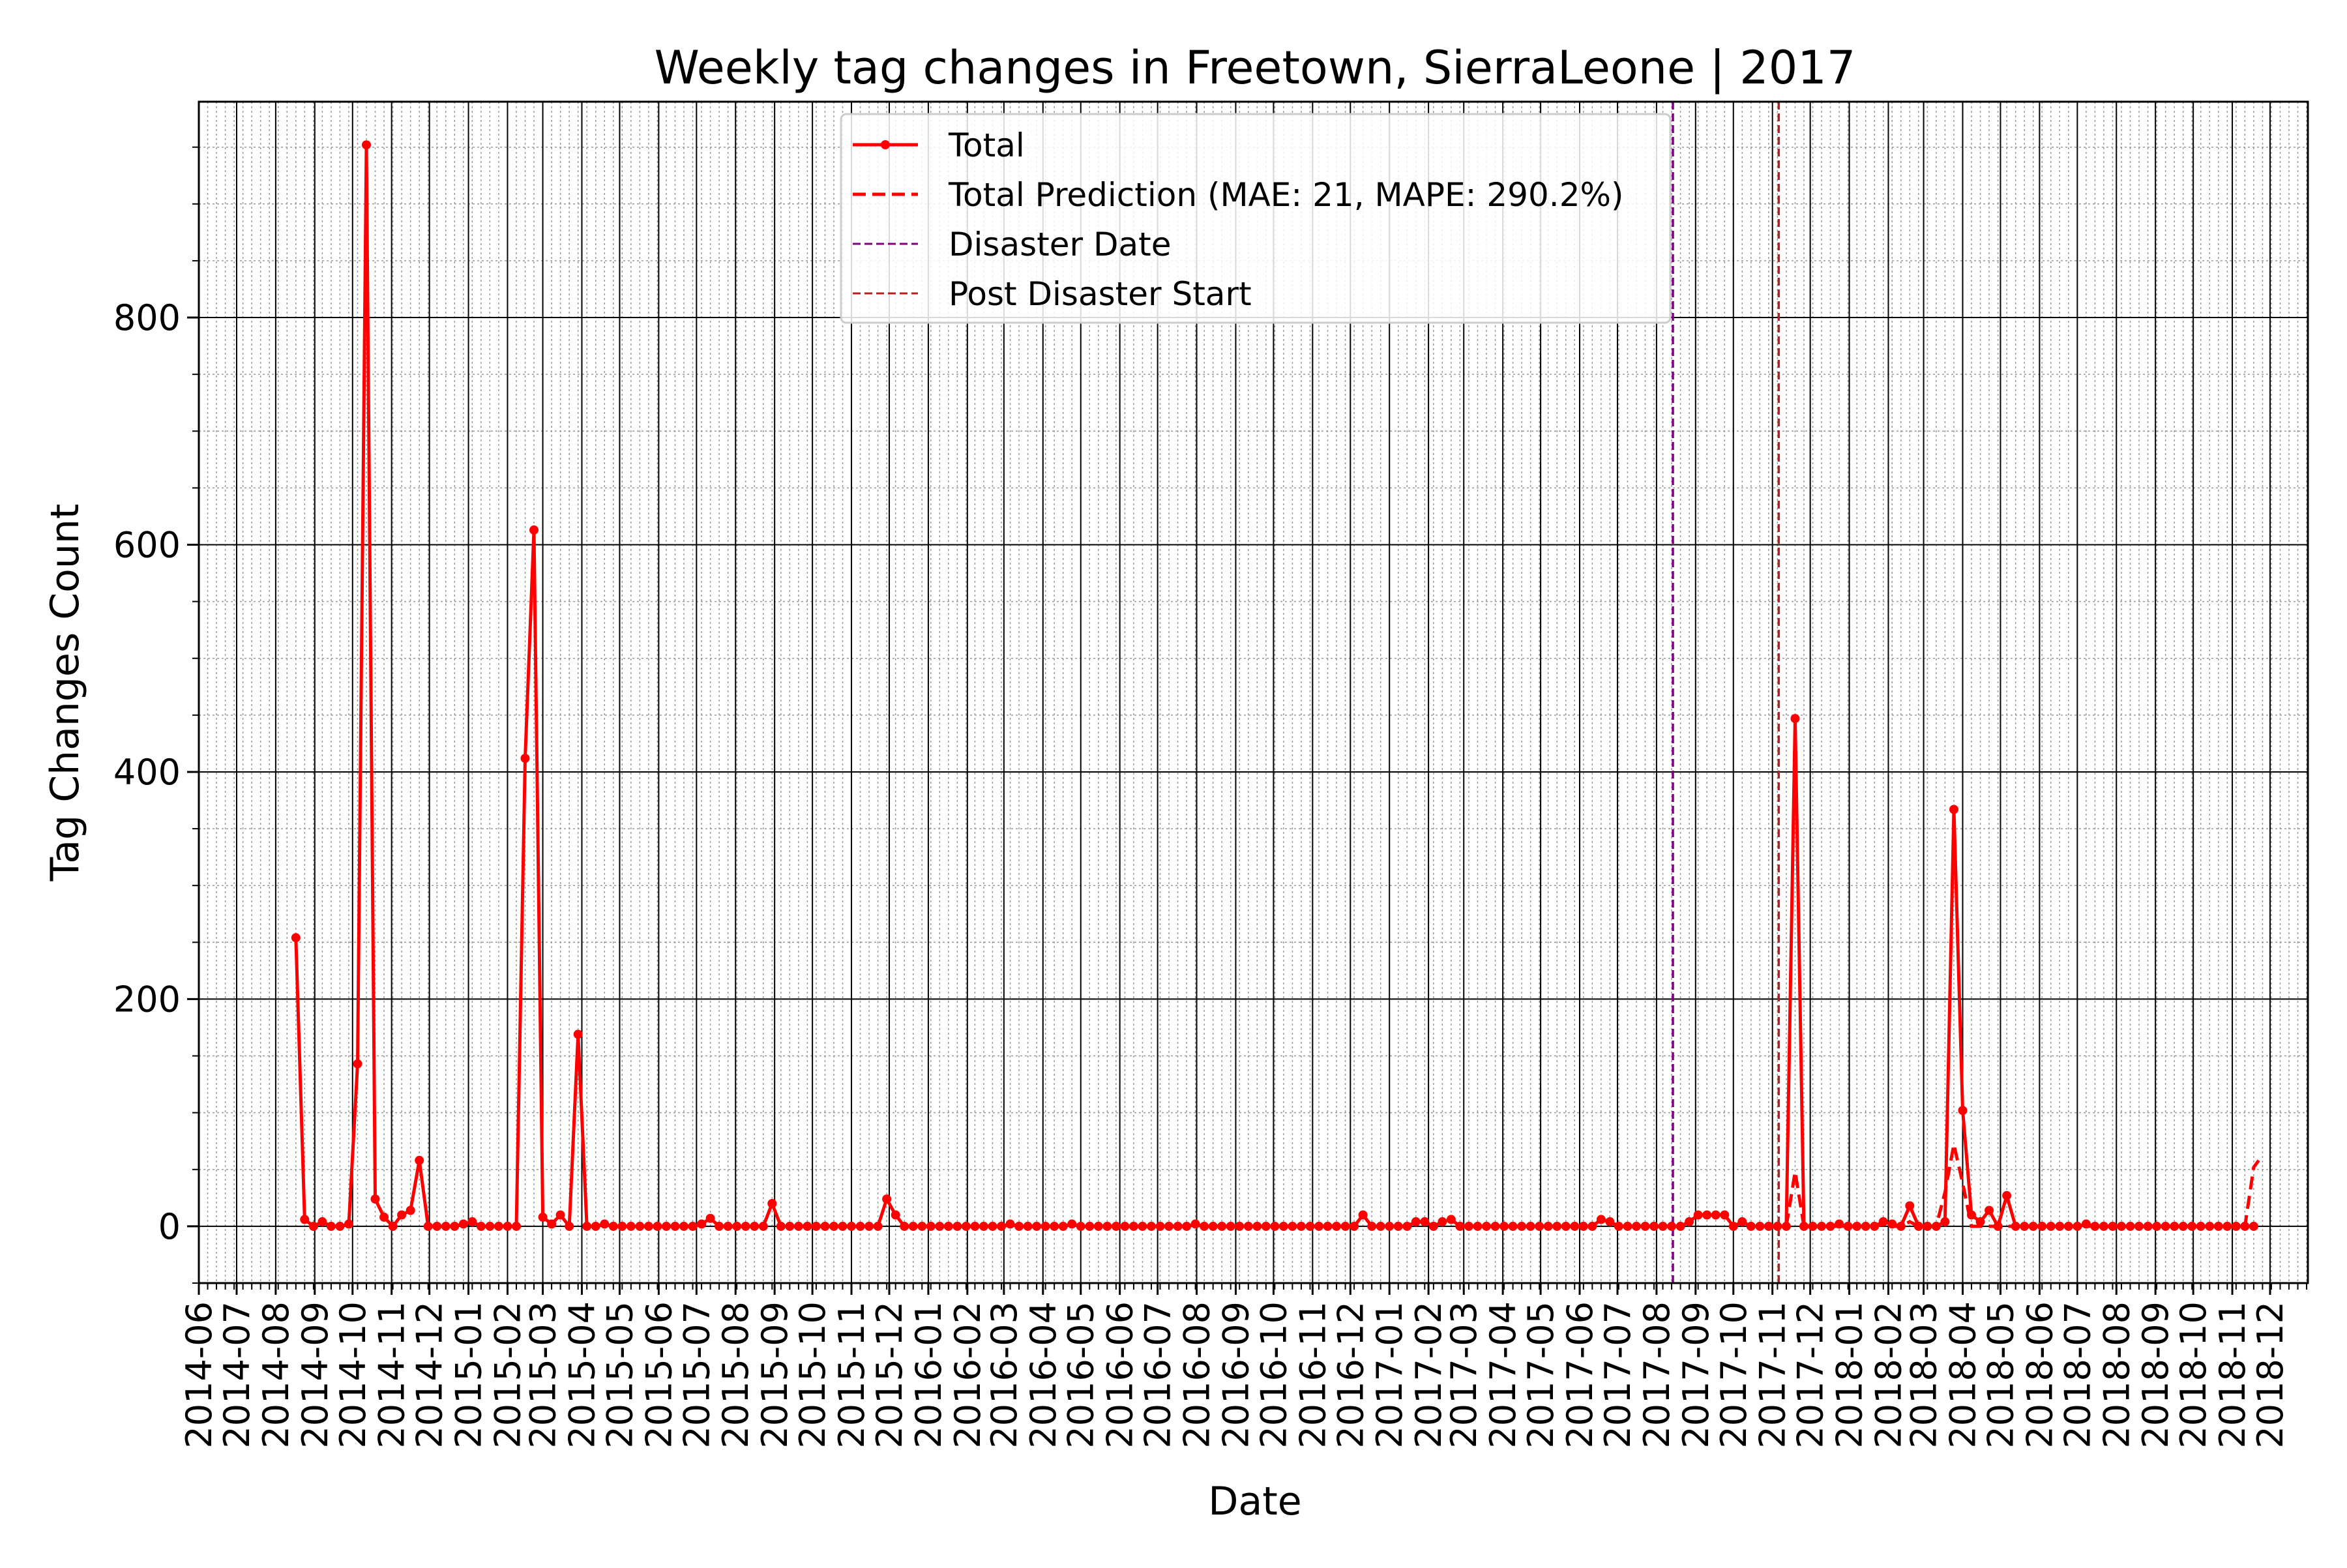 The image size is (2347, 1568). Describe the element at coordinates (2039, 1375) in the screenshot. I see `x-tick-label: 2018-06` at that location.